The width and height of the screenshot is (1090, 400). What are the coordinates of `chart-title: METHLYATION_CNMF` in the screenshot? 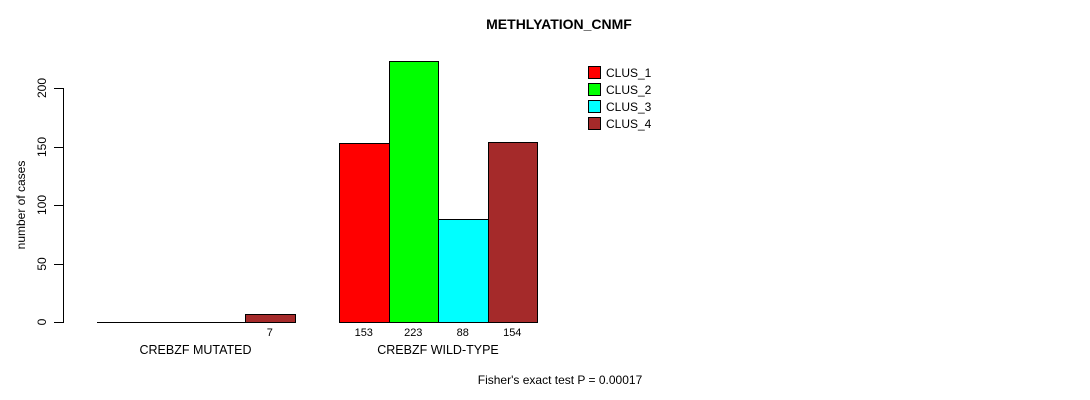 It's located at (559, 24).